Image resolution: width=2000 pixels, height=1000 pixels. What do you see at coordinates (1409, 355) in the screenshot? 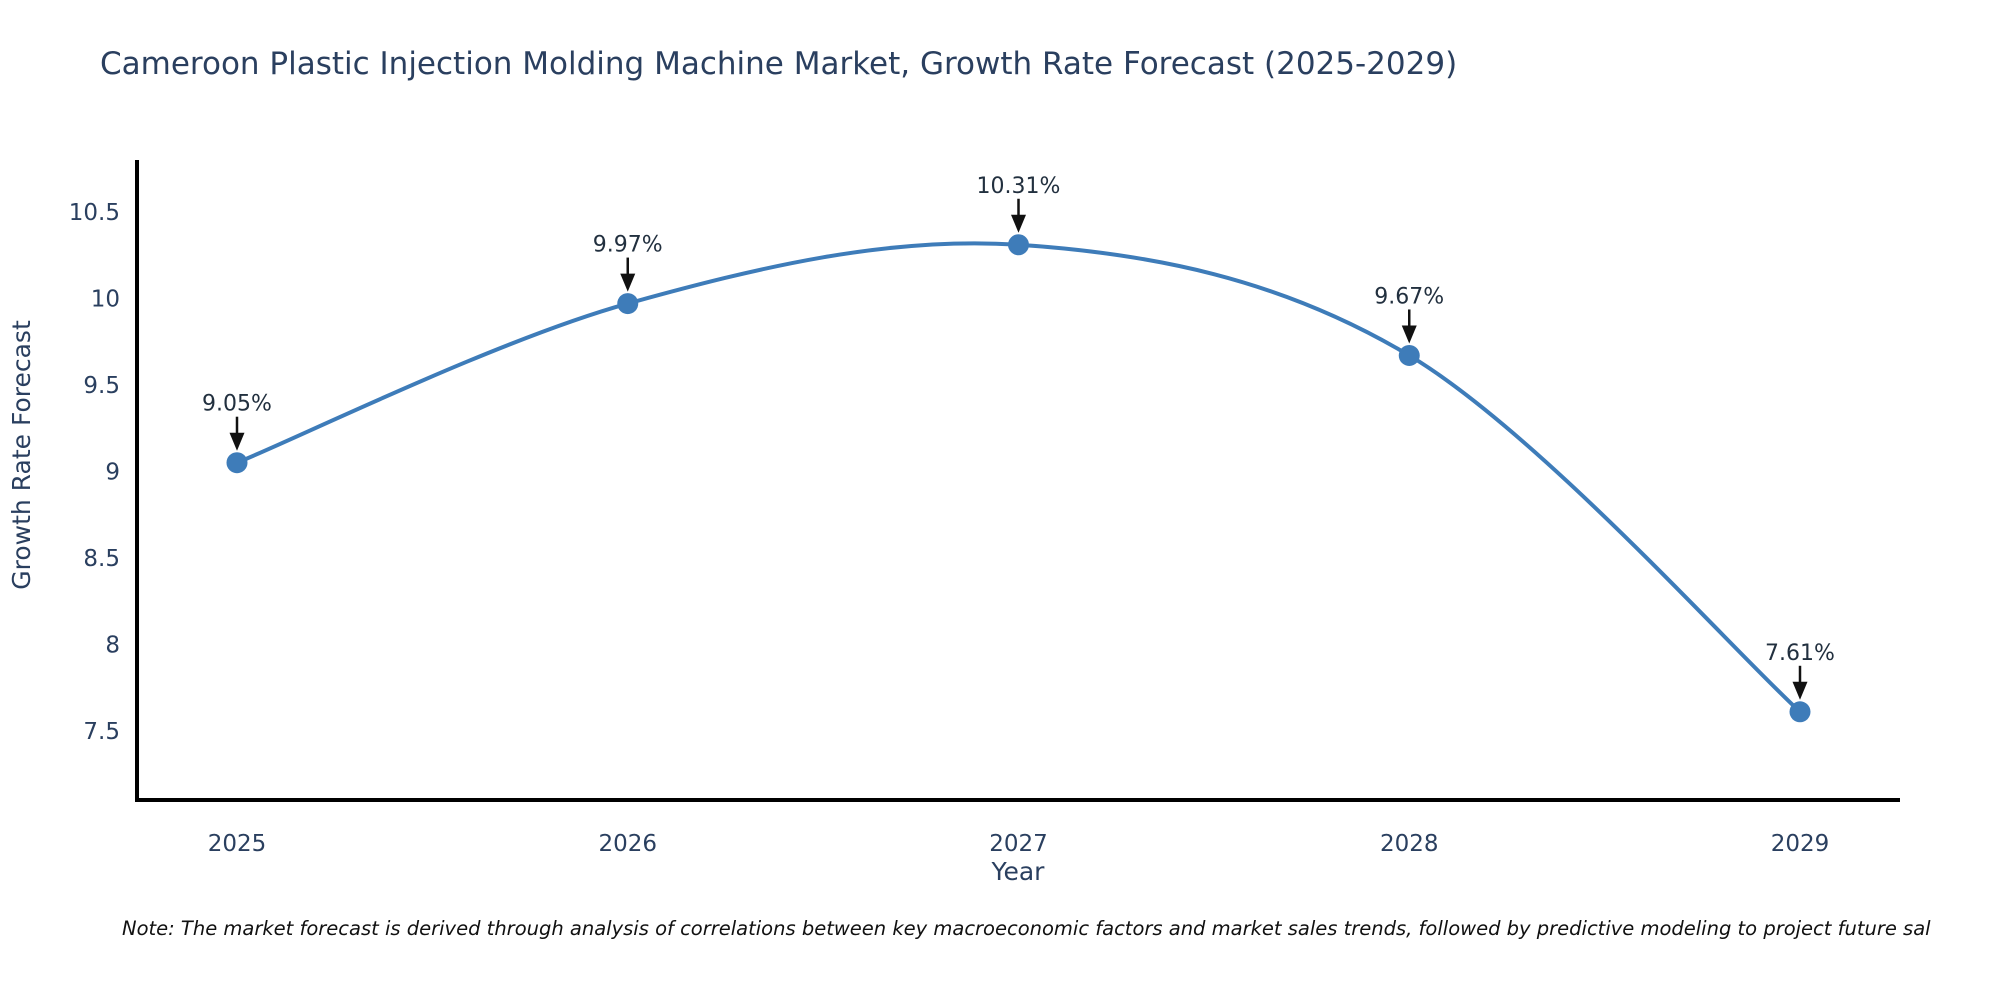
I see `data-point-marker-2028` at bounding box center [1409, 355].